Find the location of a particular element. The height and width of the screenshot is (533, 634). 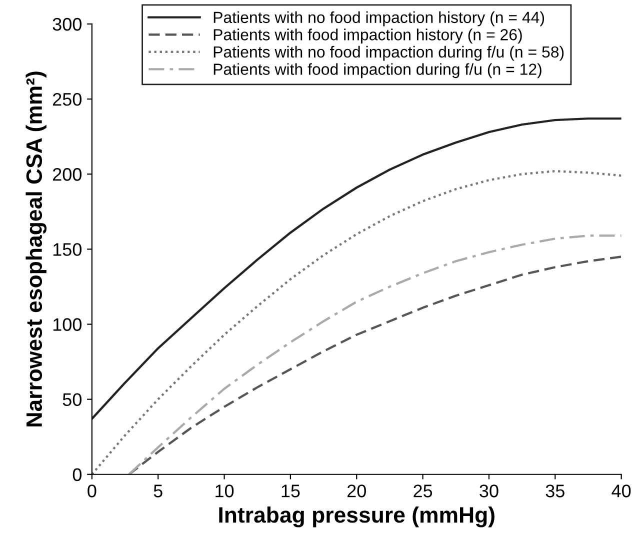

x-tick-label: 5 is located at coordinates (158, 491).